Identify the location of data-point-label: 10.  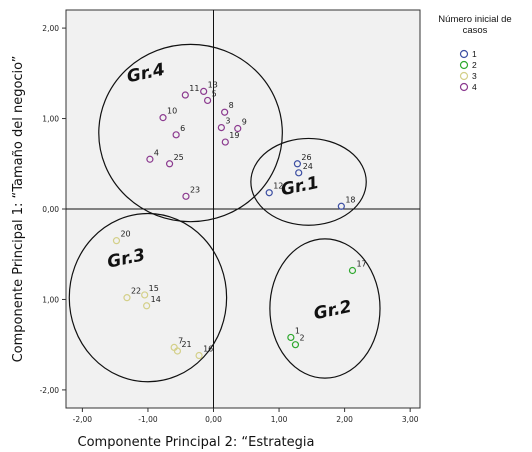
(172, 111).